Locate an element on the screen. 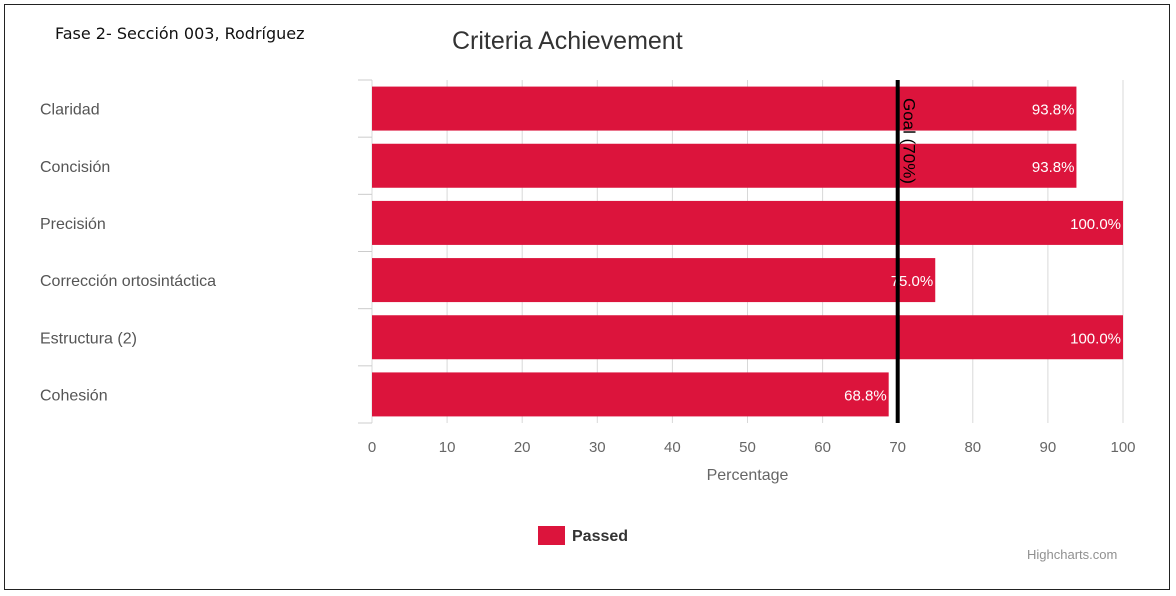 This screenshot has height=596, width=1176. category-label: Corrección ortosintáctica is located at coordinates (128, 281).